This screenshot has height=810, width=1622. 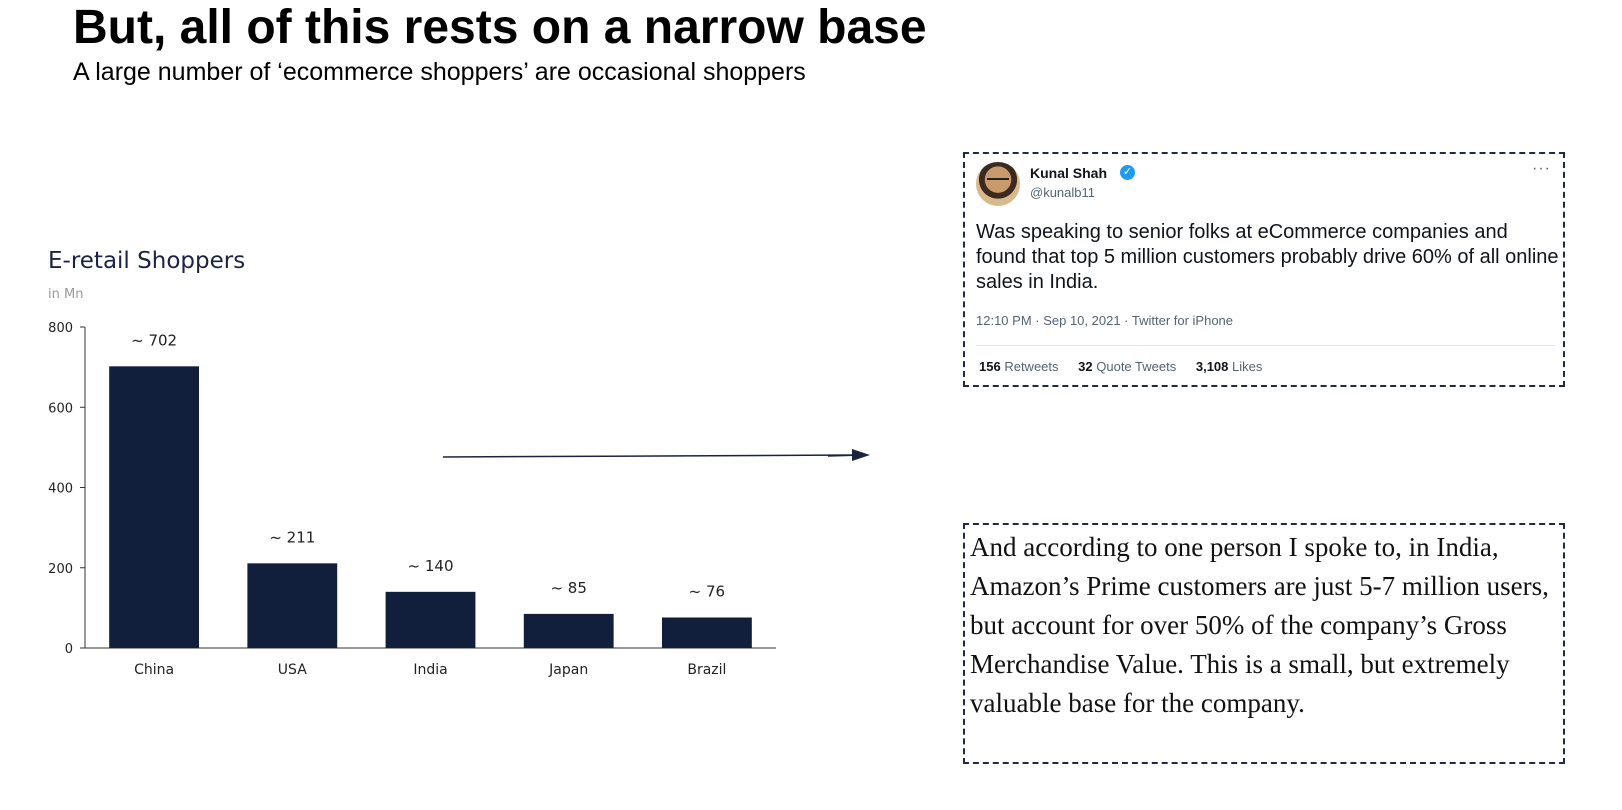 What do you see at coordinates (1085, 366) in the screenshot?
I see `quote-tweets-count: 32` at bounding box center [1085, 366].